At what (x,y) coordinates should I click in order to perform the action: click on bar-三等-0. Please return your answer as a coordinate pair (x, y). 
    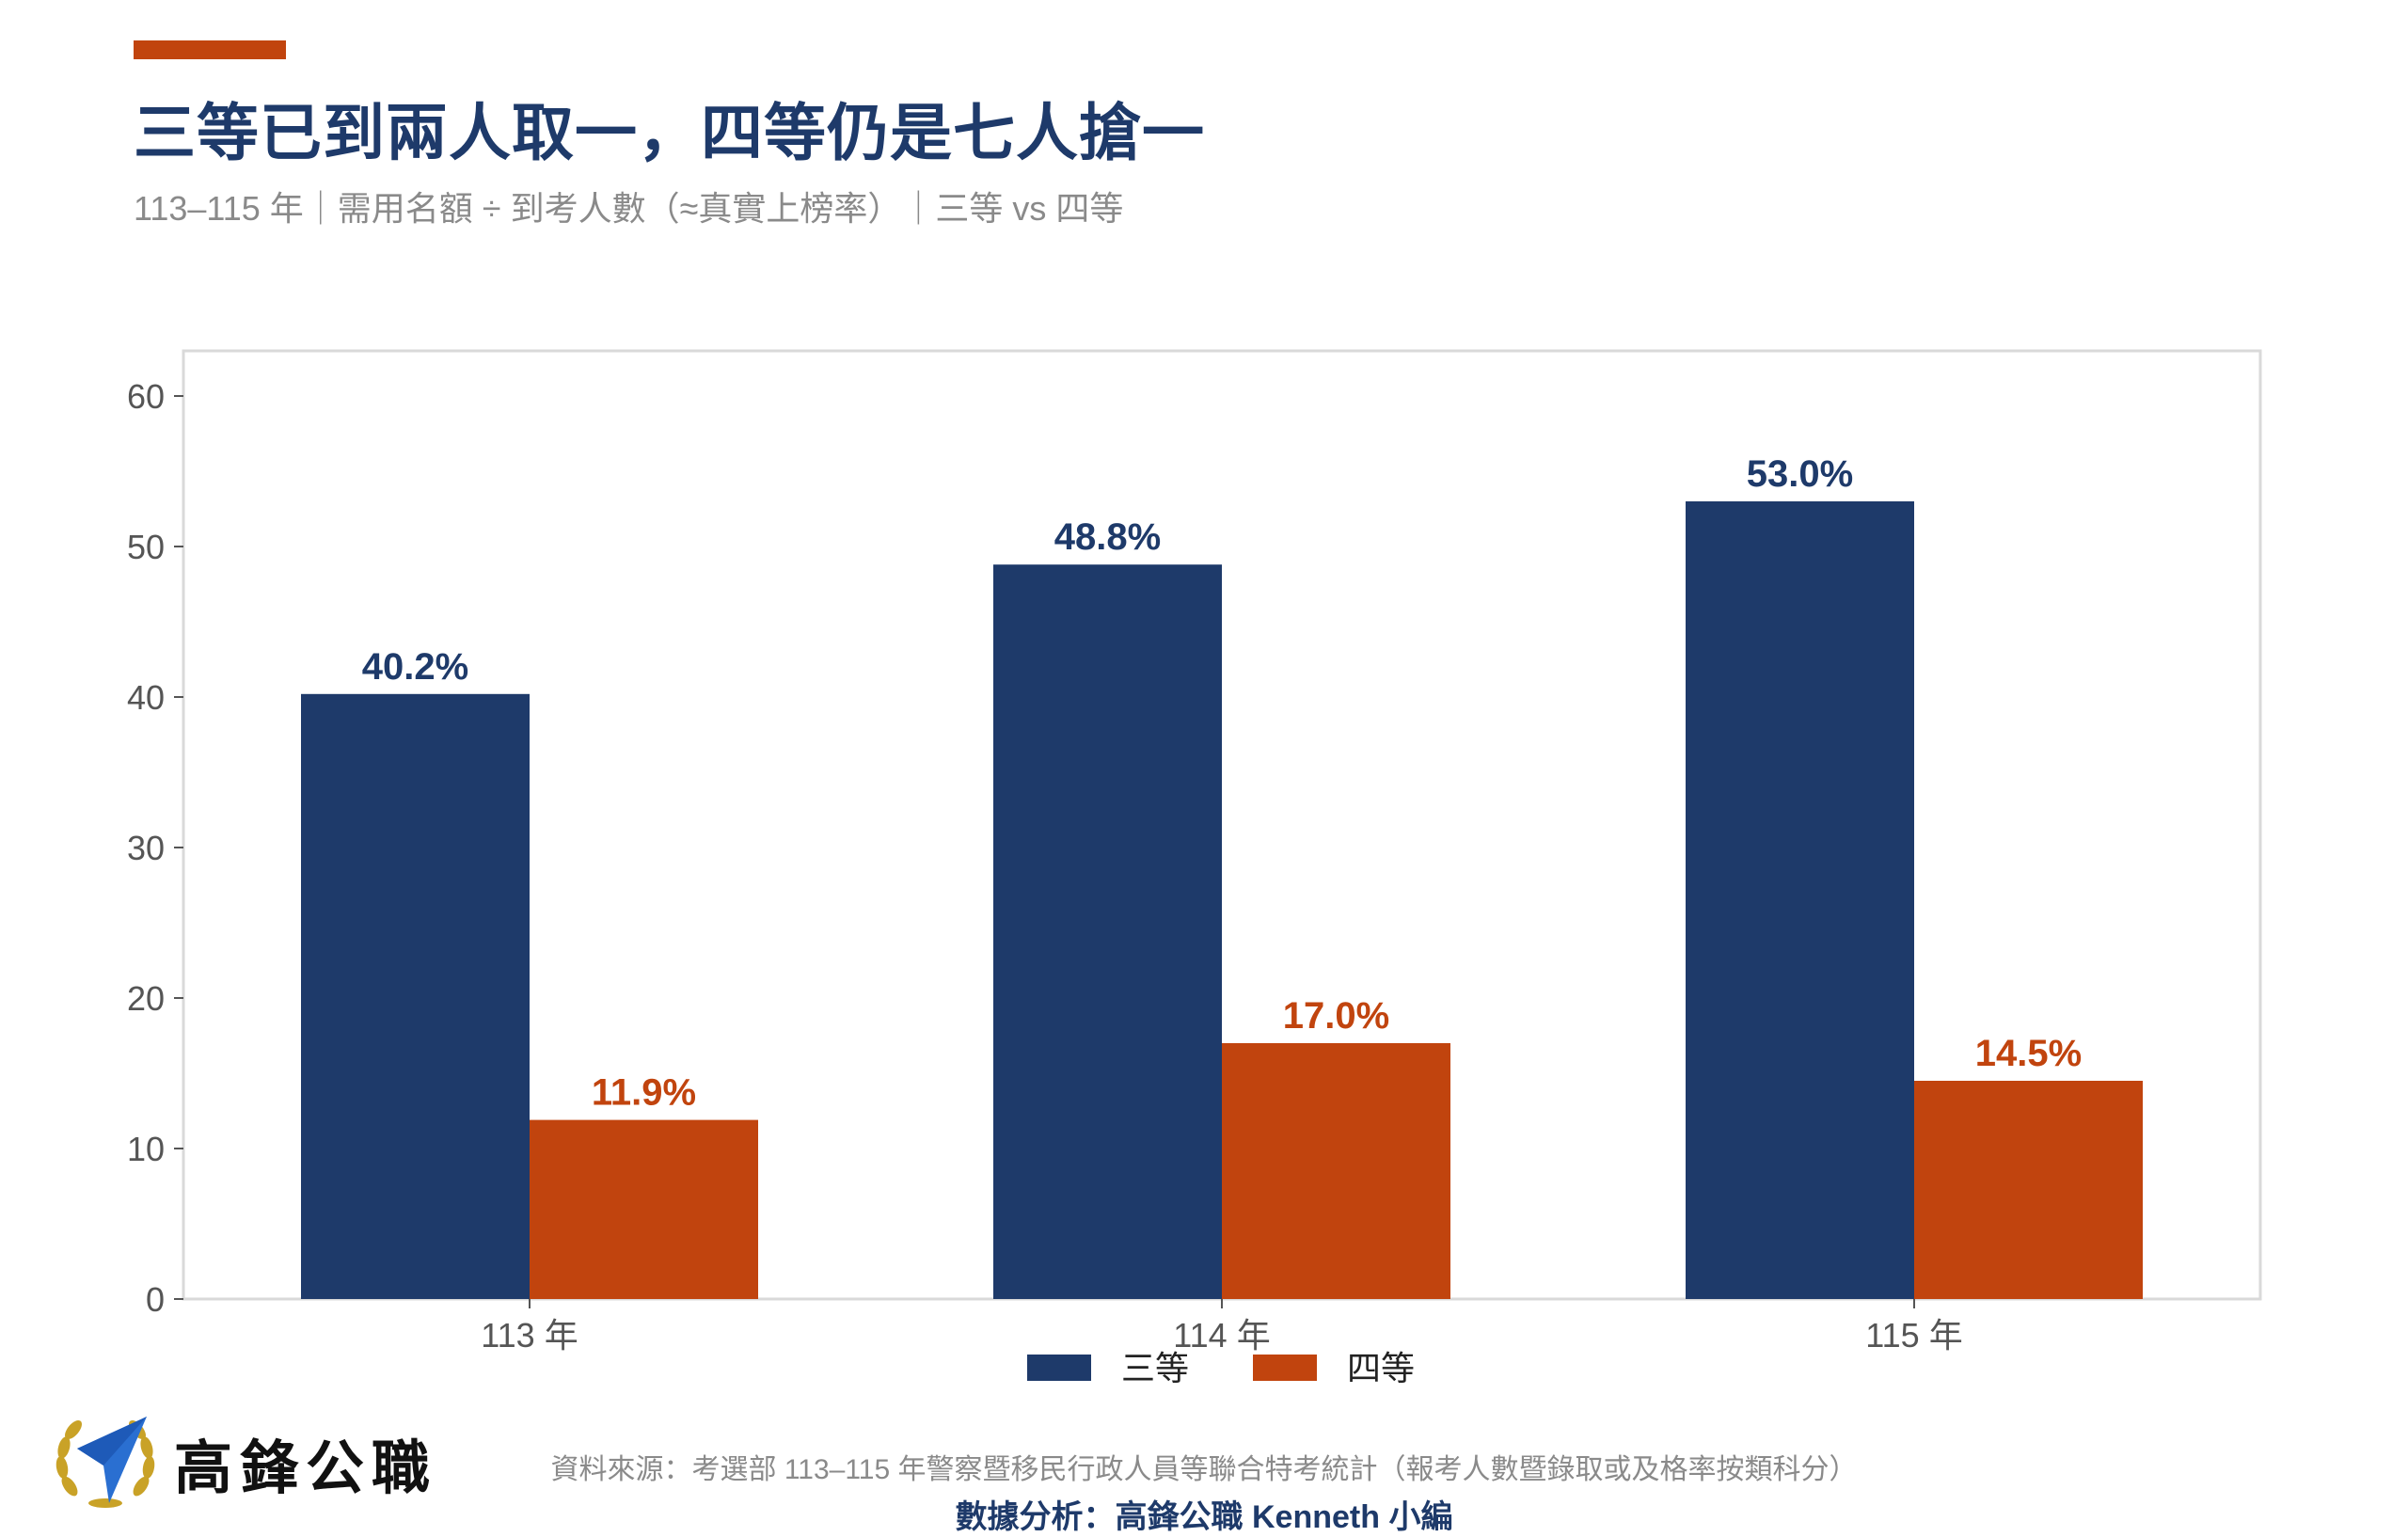
    Looking at the image, I should click on (415, 996).